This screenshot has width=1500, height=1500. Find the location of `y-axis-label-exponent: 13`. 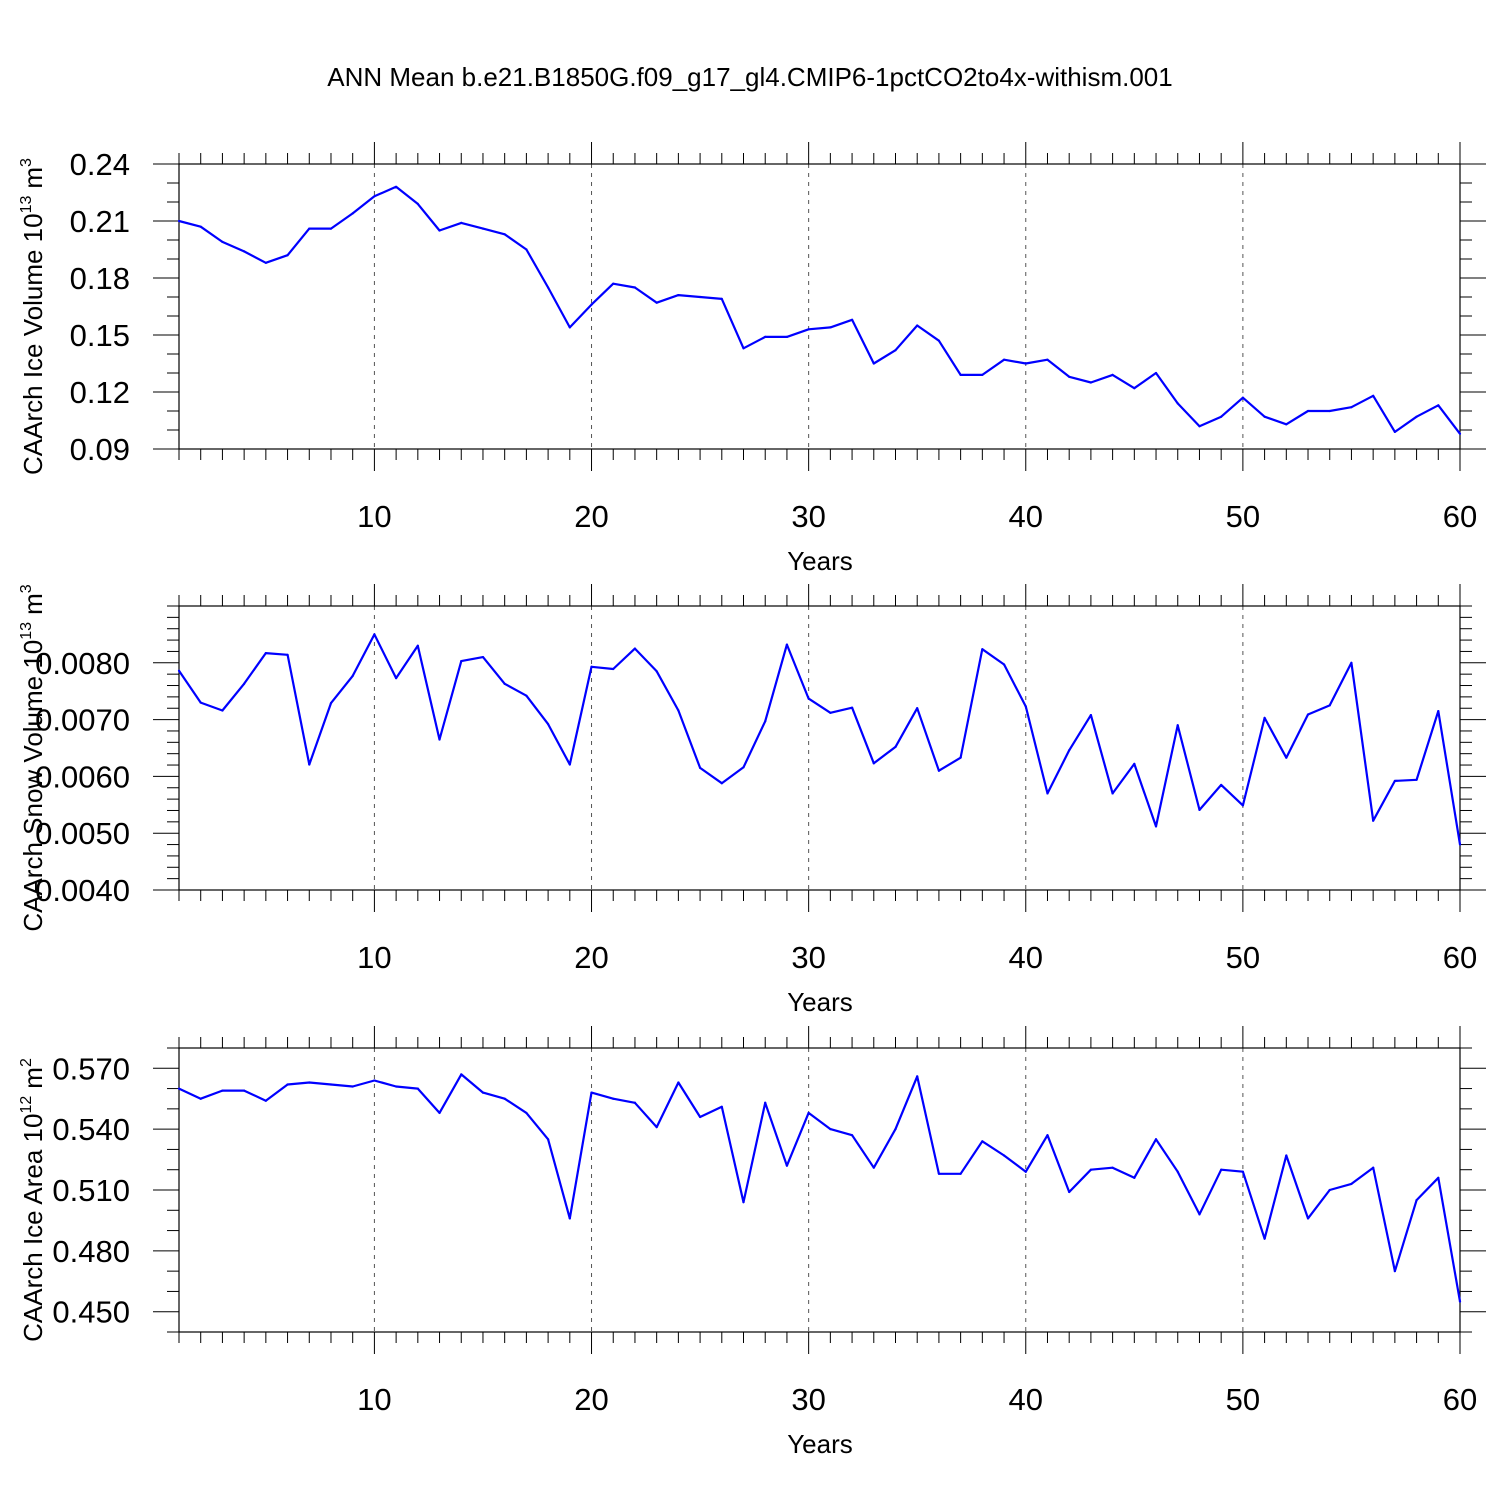

y-axis-label-exponent: 13 is located at coordinates (26, 631).